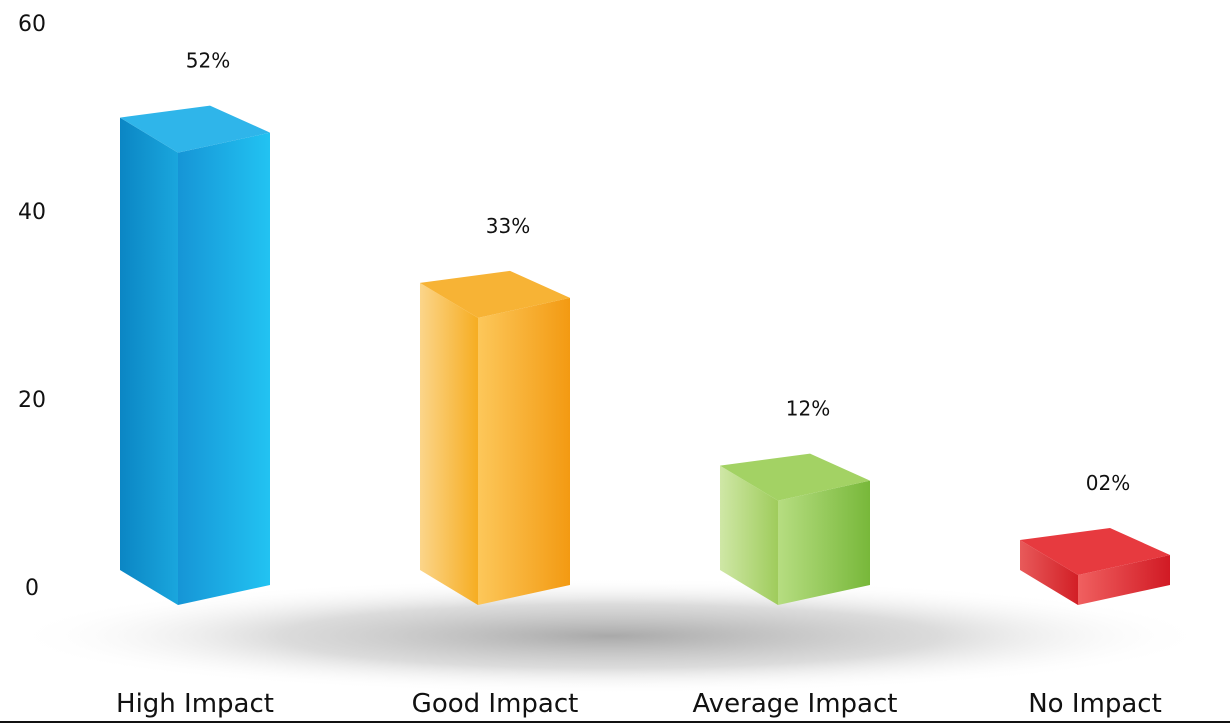  Describe the element at coordinates (208, 61) in the screenshot. I see `data-label: 52%` at that location.